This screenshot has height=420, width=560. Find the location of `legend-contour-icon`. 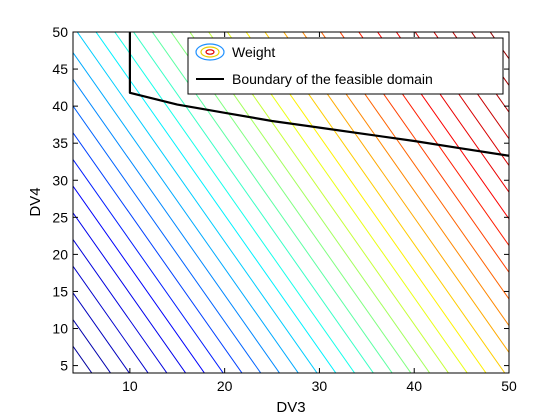

legend-contour-icon is located at coordinates (210, 52).